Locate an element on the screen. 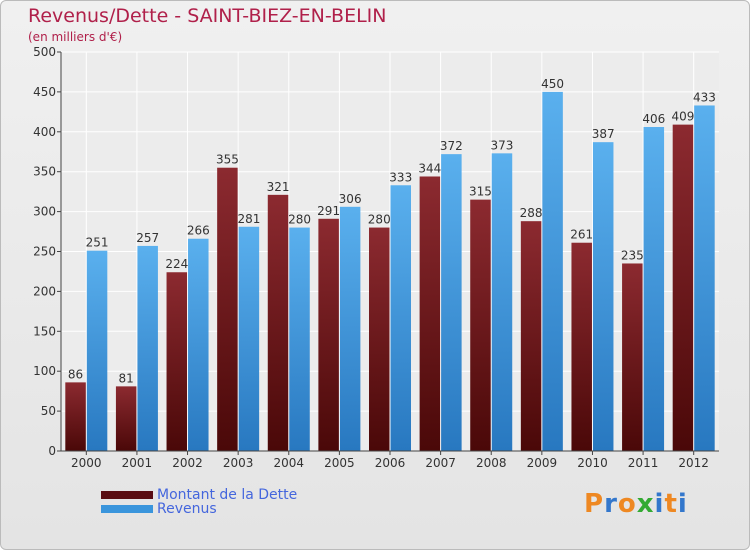  y-tick-label: 100 is located at coordinates (44, 371).